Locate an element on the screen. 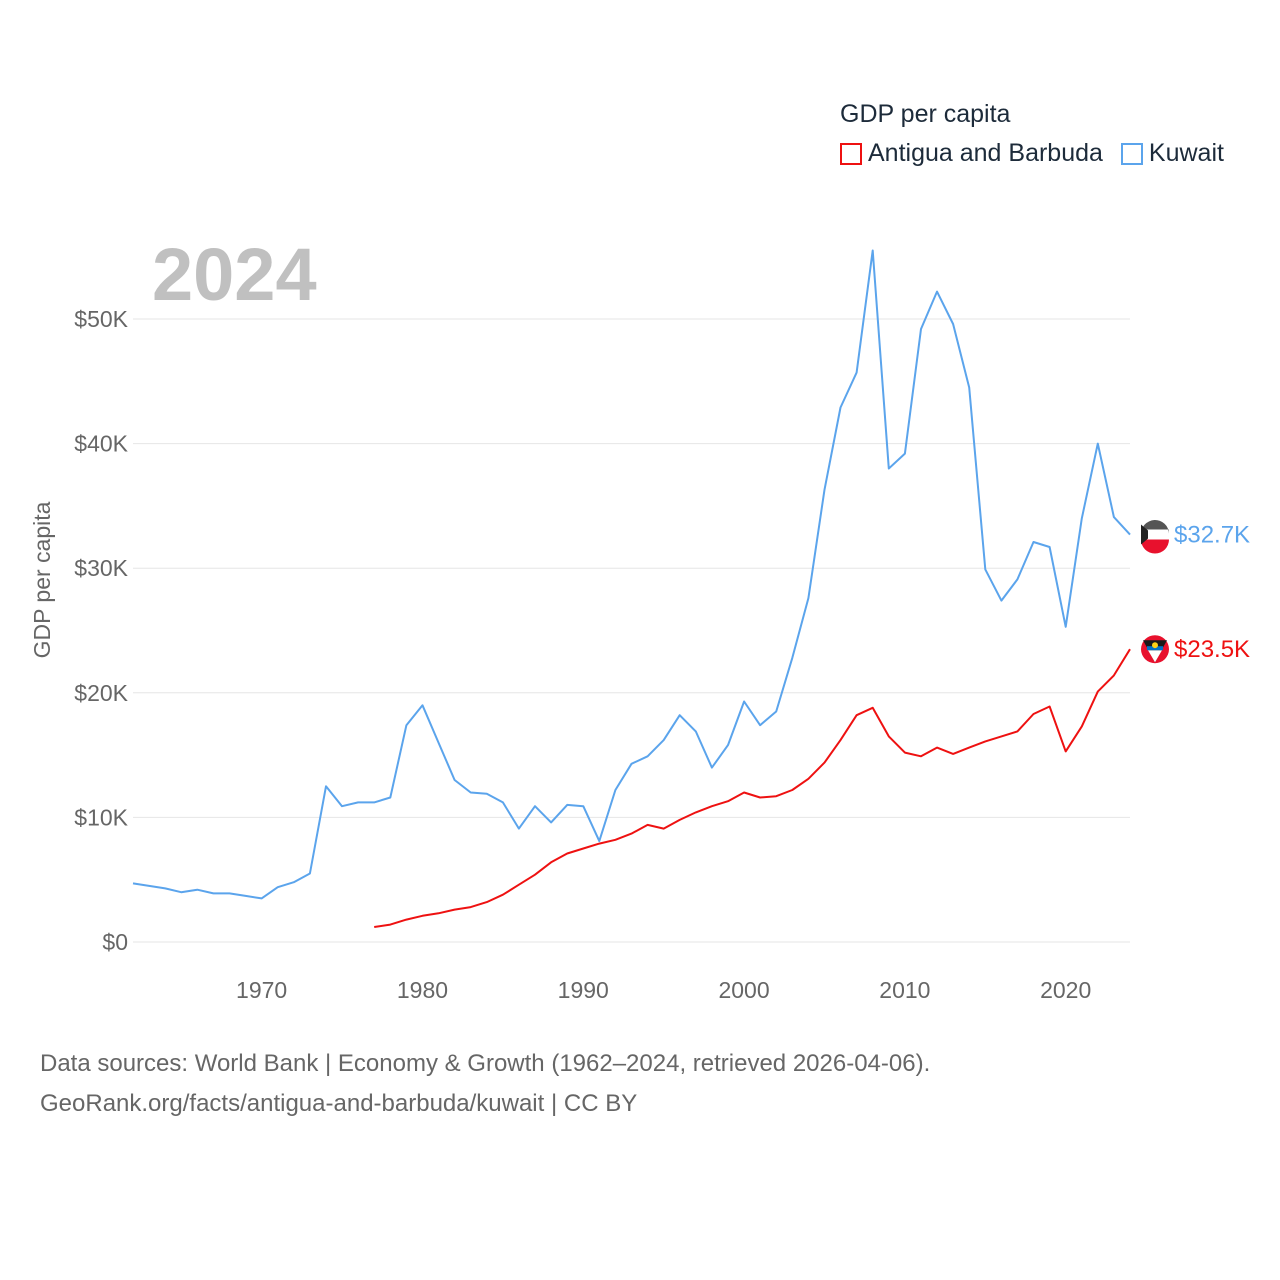 The width and height of the screenshot is (1280, 1280). x-tick-label: 1970 is located at coordinates (261, 990).